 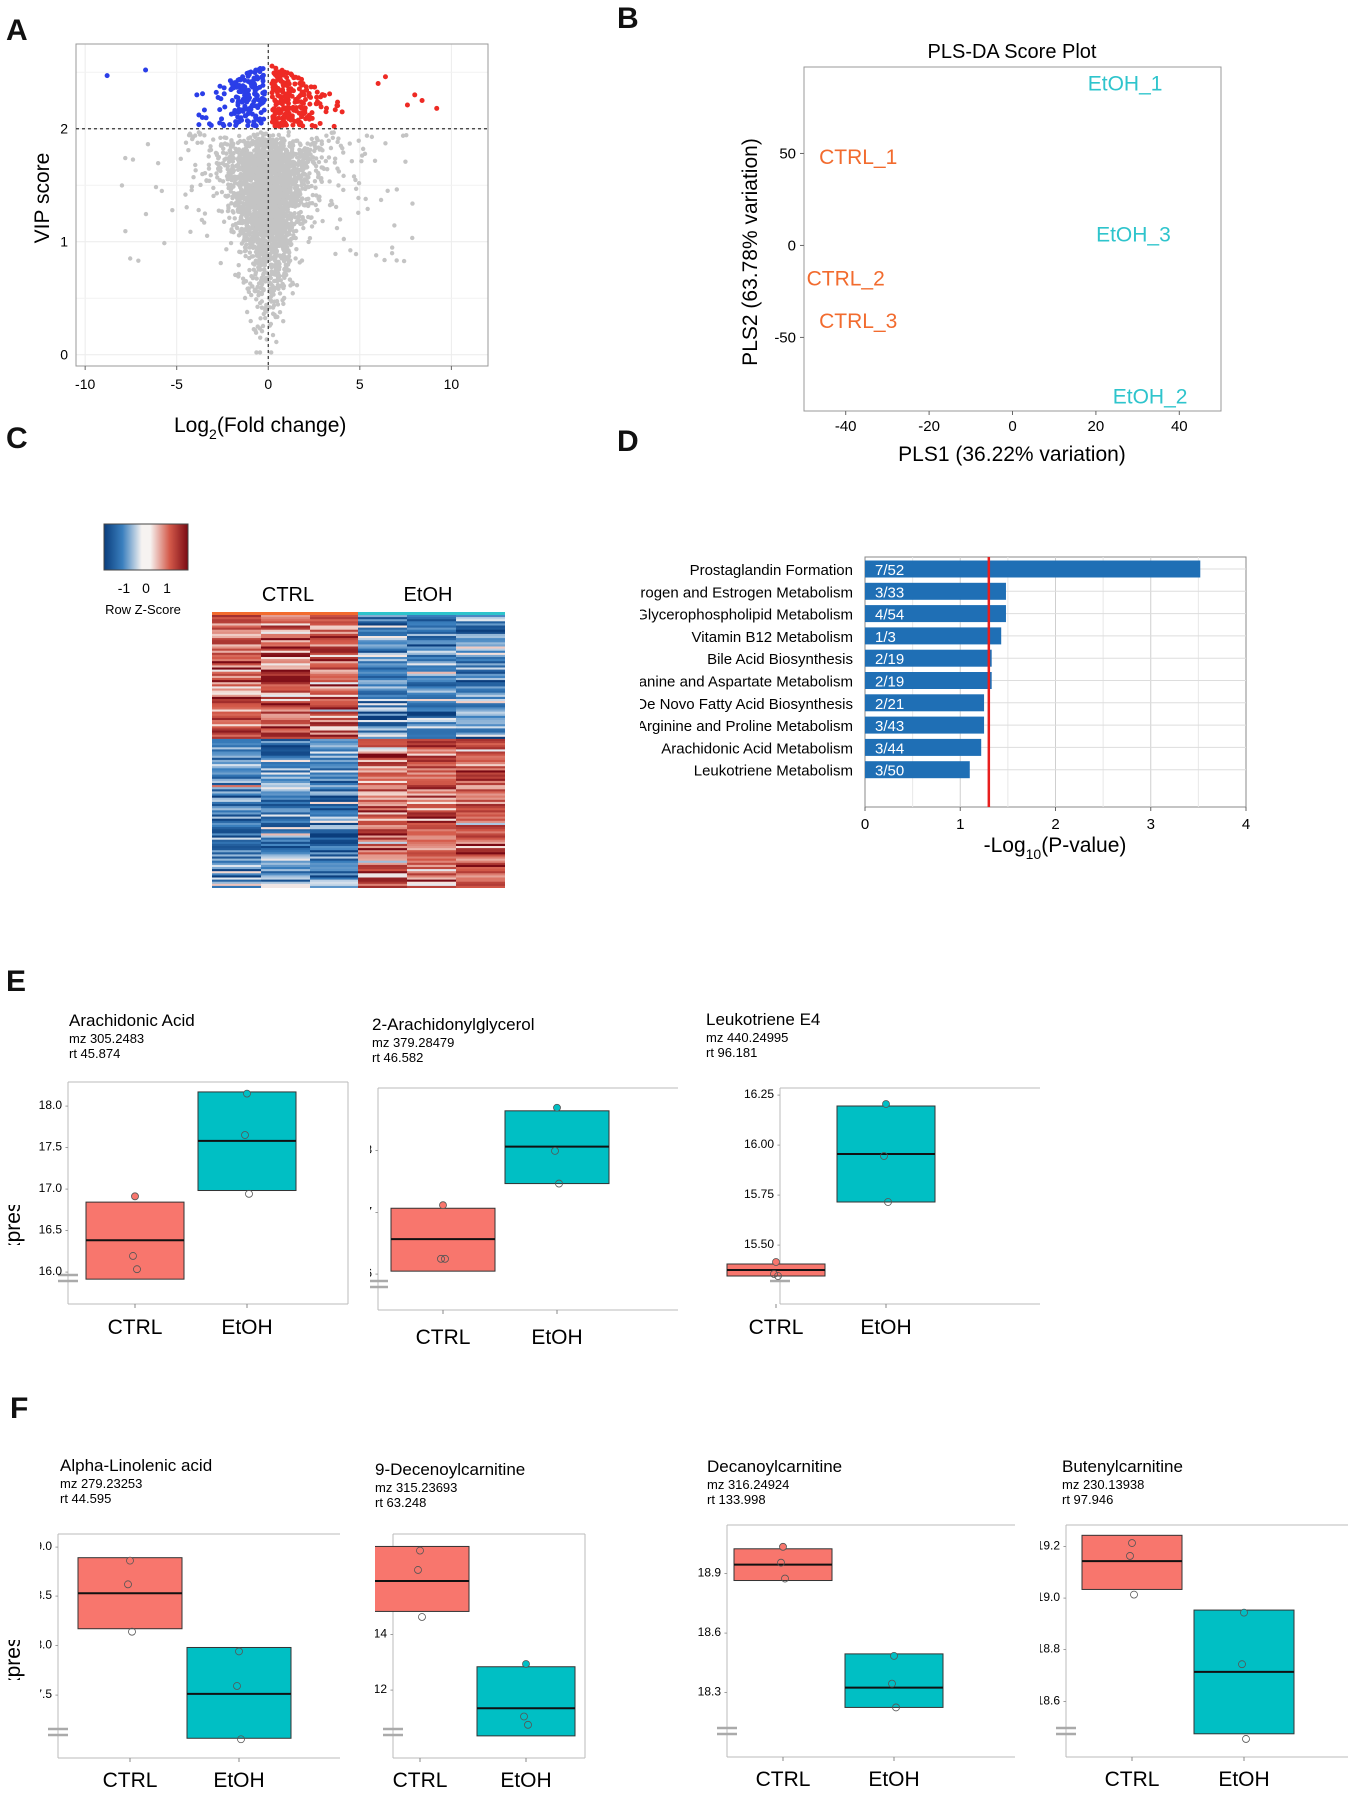 I want to click on boxplot-ytick-mark: -, so click(x=56, y=1596).